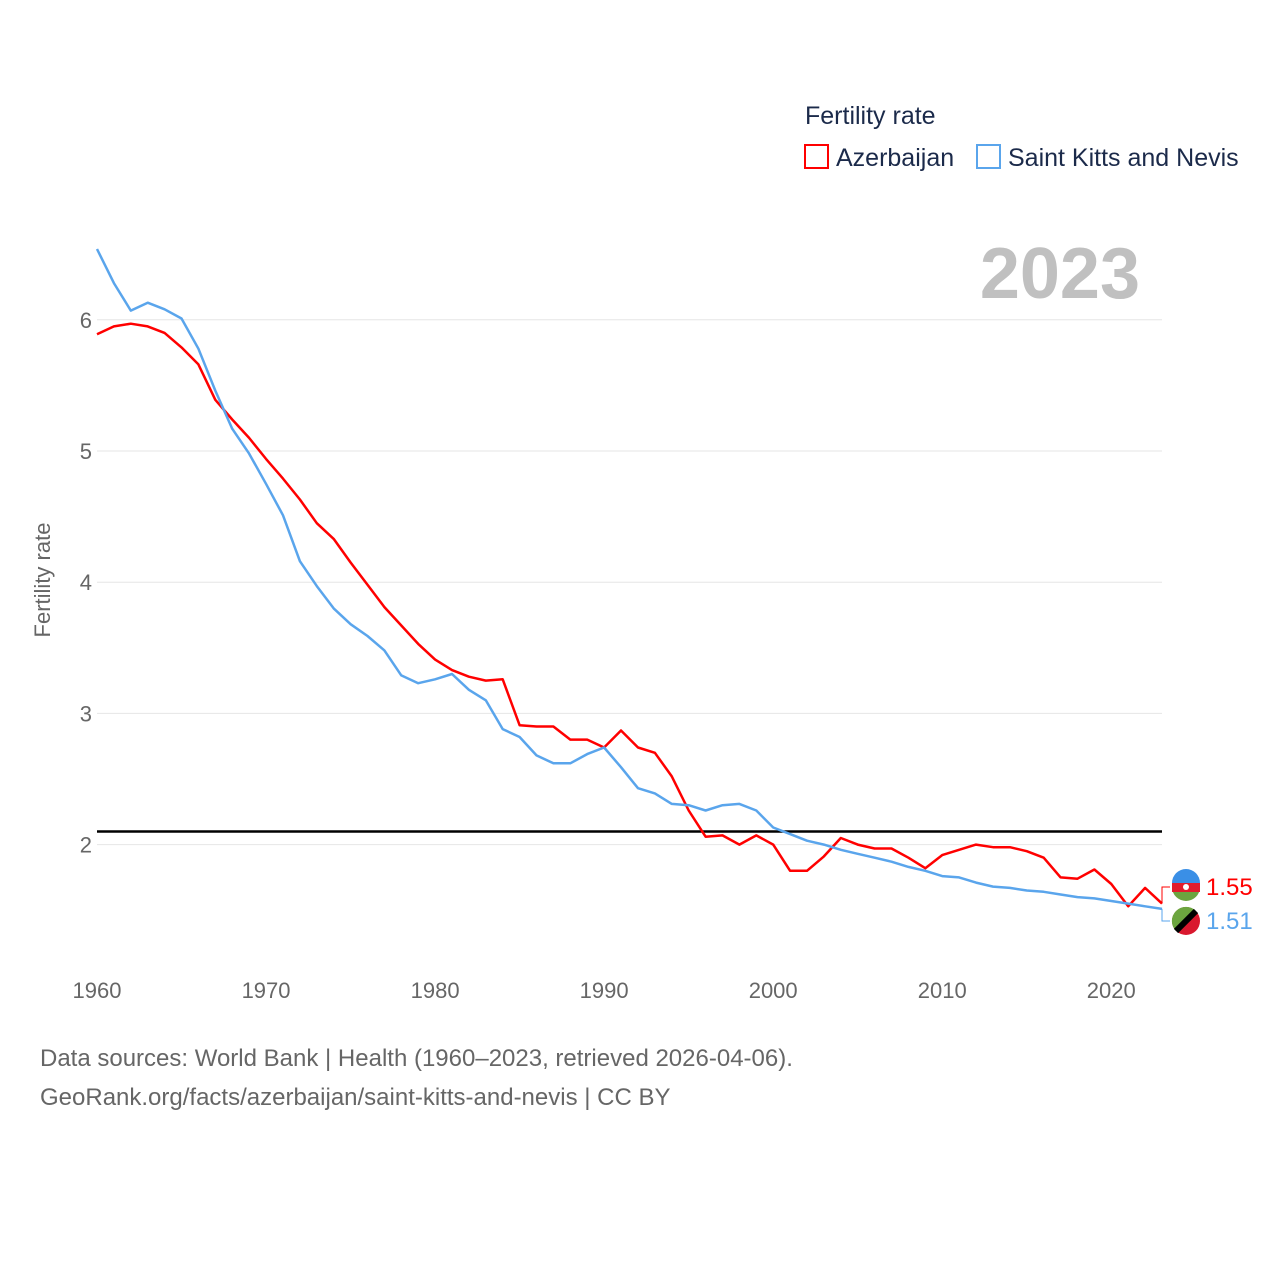 This screenshot has height=1285, width=1280. Describe the element at coordinates (1060, 274) in the screenshot. I see `year-label: 2023` at that location.